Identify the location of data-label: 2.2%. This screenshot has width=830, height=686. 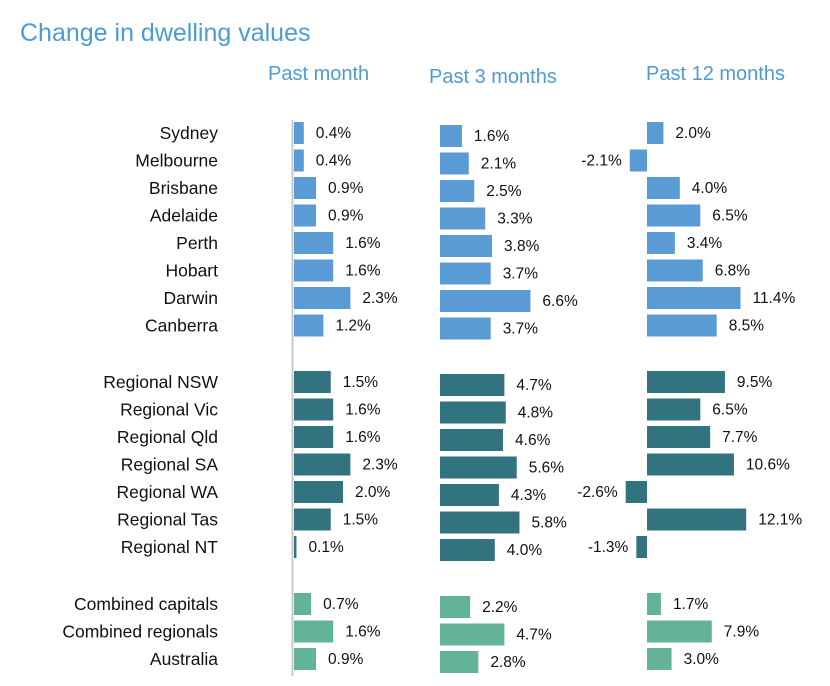
(500, 607).